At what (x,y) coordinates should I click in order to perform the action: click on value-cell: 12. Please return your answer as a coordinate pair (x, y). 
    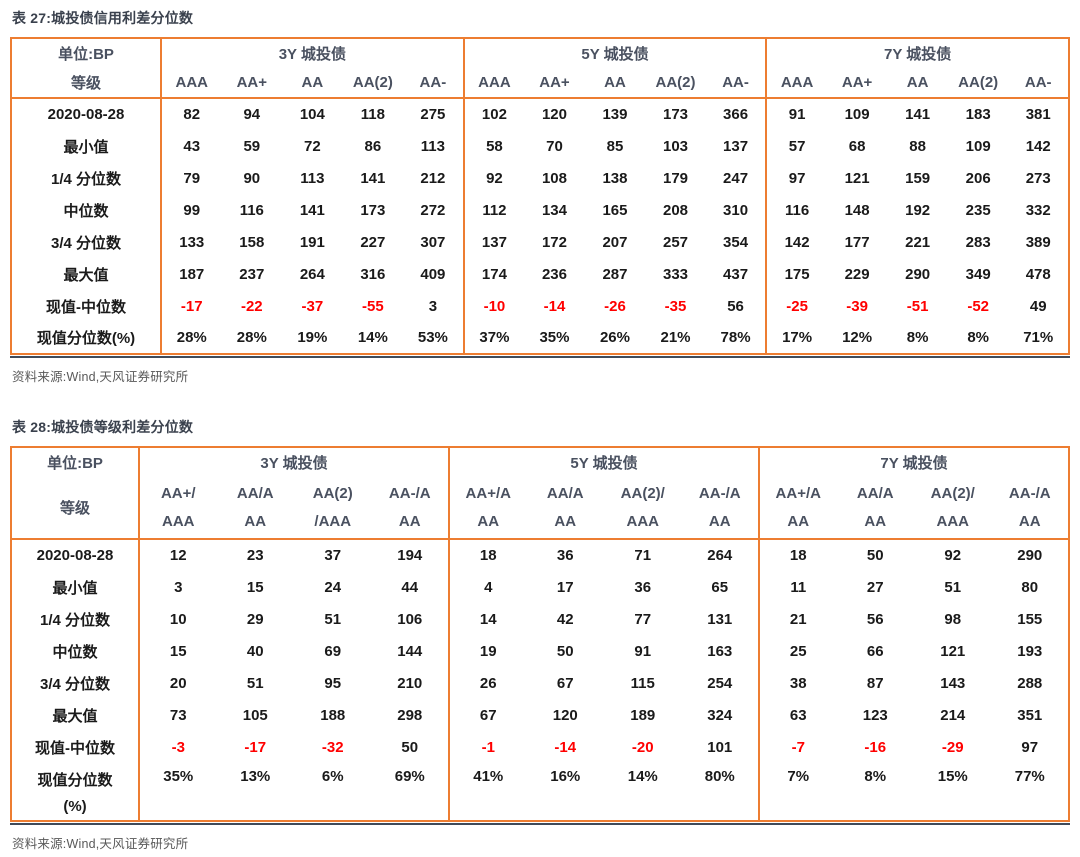
    Looking at the image, I should click on (177, 555).